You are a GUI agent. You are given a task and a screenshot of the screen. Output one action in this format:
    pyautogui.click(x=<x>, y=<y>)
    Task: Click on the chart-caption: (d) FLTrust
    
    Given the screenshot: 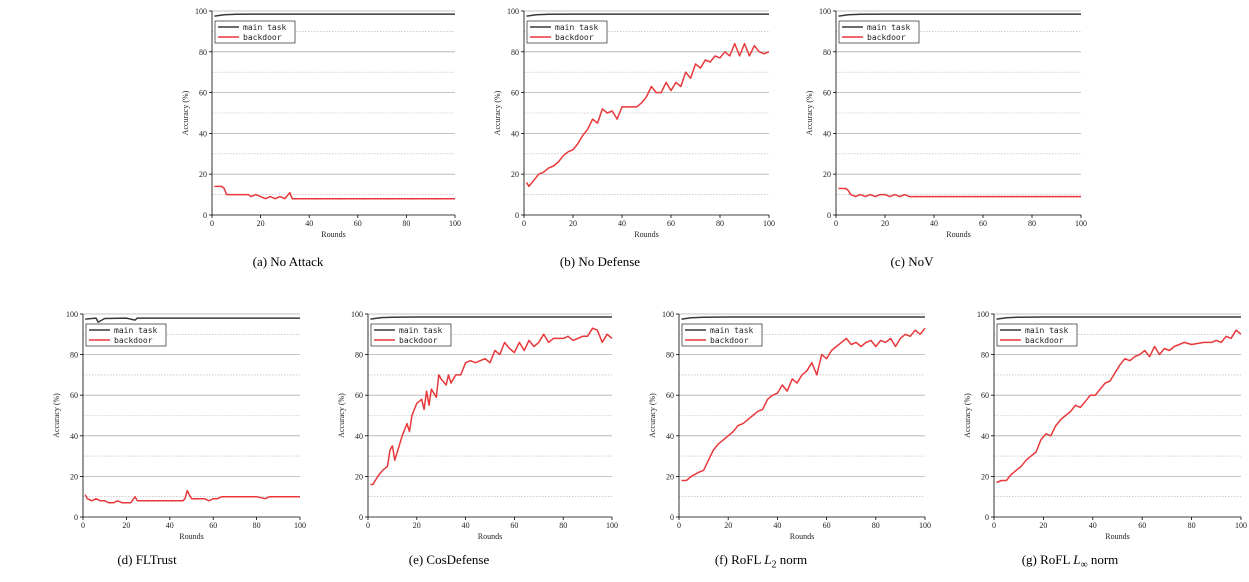 What is the action you would take?
    pyautogui.click(x=147, y=559)
    